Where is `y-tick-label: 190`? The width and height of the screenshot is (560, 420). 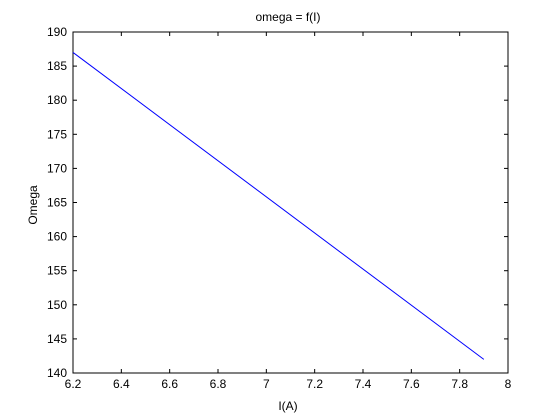
y-tick-label: 190 is located at coordinates (57, 32).